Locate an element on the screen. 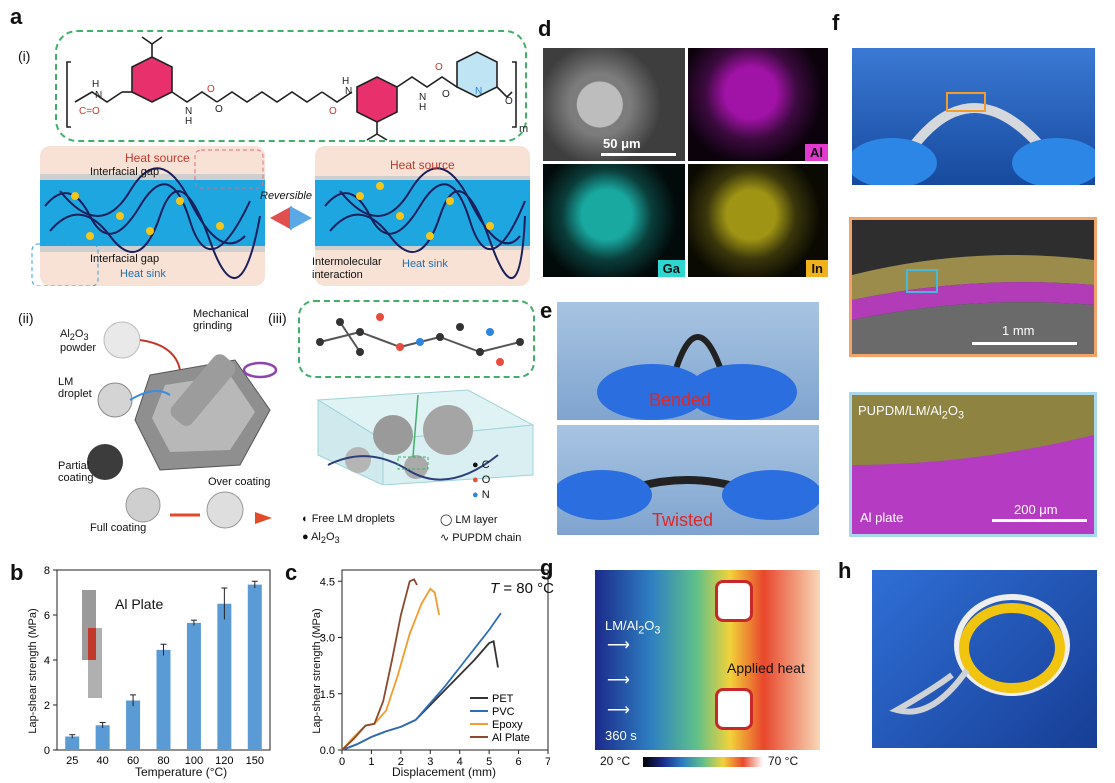 Image resolution: width=1115 pixels, height=783 pixels. bended-label: Bended is located at coordinates (680, 400).